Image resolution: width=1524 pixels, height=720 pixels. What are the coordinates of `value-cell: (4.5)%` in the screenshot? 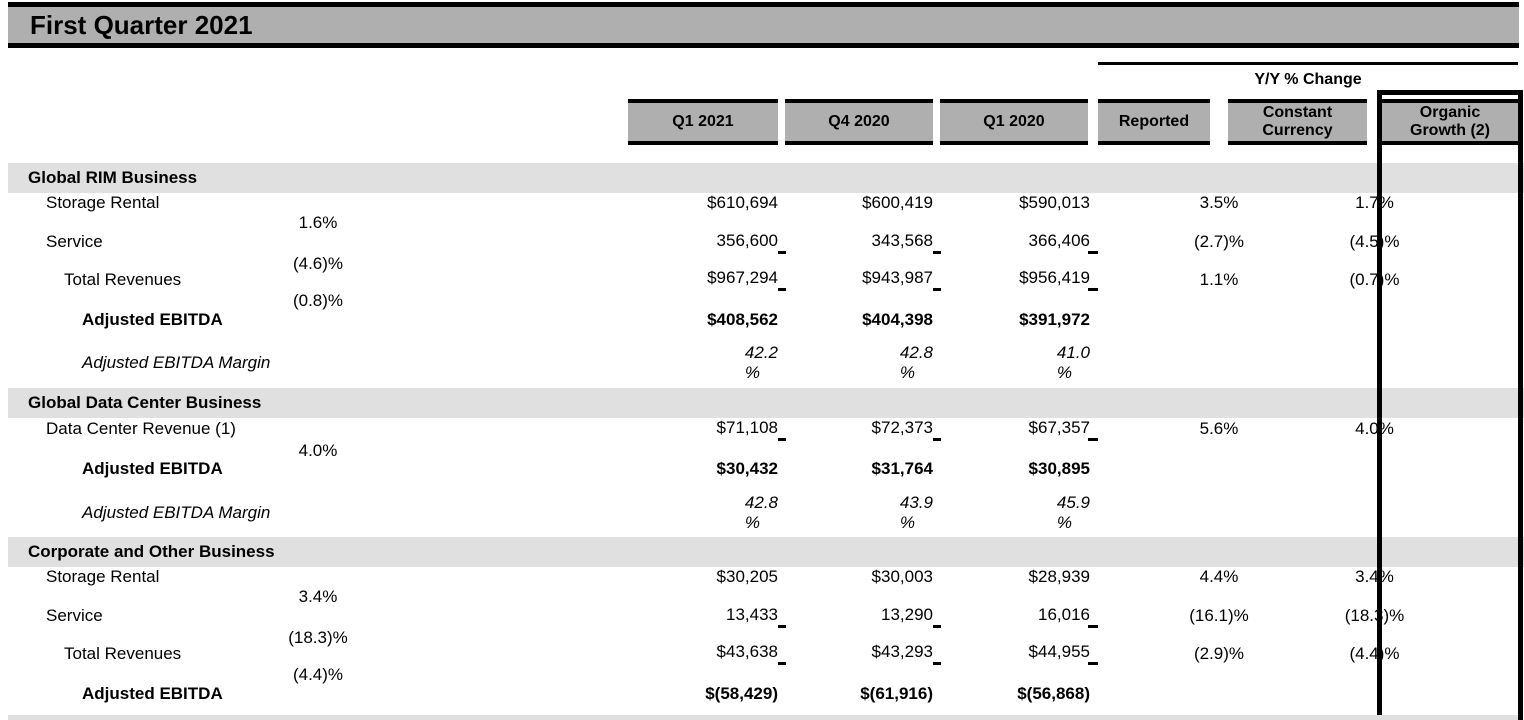 It's located at (1374, 241).